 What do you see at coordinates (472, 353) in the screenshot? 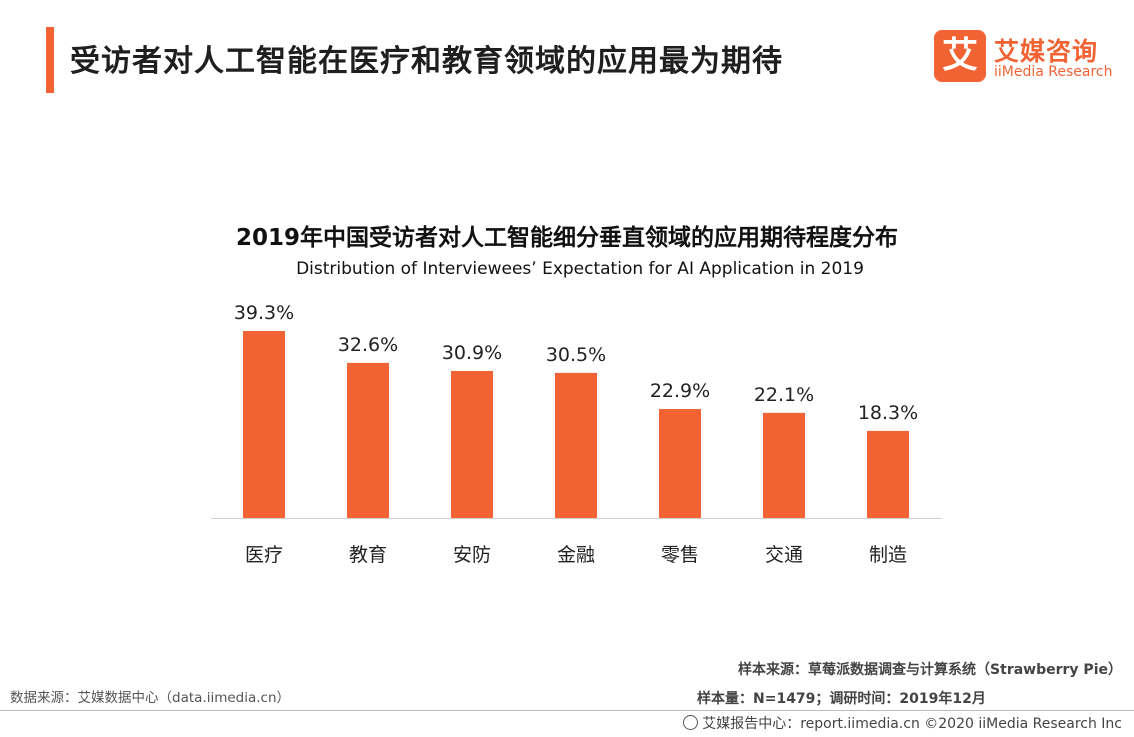
I see `value-label-2: 30.9%` at bounding box center [472, 353].